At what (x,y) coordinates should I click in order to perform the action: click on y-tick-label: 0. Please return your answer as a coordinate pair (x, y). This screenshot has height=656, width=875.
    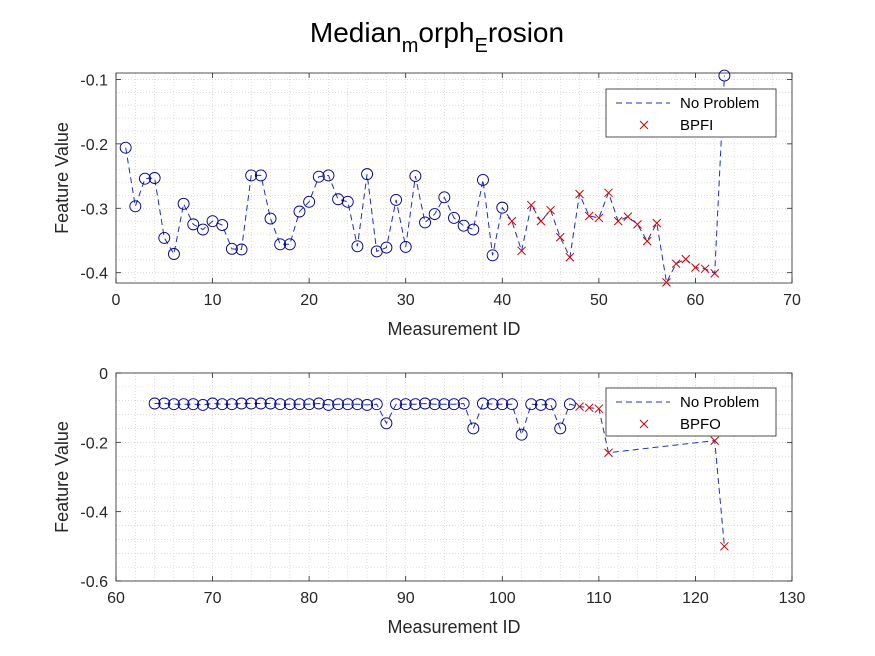
    Looking at the image, I should click on (103, 374).